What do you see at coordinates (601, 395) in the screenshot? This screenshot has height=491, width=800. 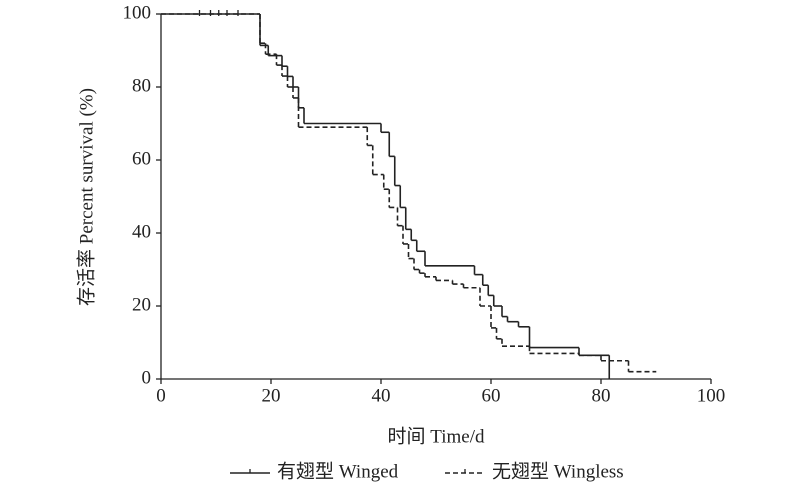 I see `x-tick-label: 80` at bounding box center [601, 395].